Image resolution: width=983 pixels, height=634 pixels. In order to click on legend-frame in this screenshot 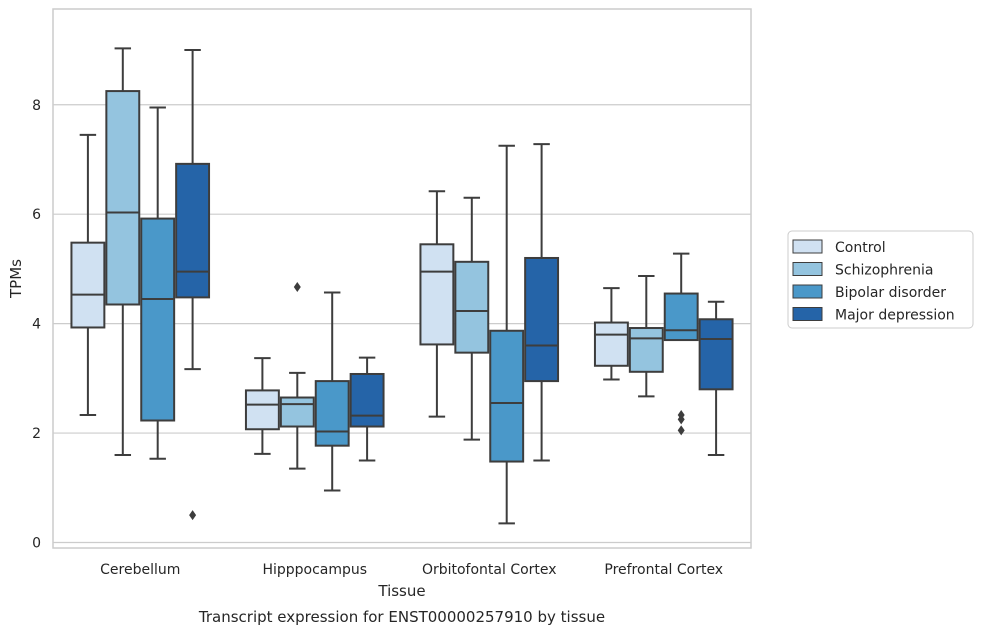, I will do `click(880, 279)`.